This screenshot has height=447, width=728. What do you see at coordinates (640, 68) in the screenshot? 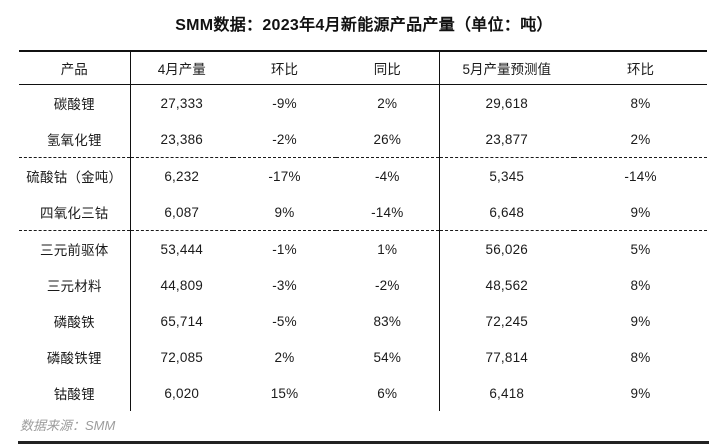
I see `col-header-may-mom: 环比` at bounding box center [640, 68].